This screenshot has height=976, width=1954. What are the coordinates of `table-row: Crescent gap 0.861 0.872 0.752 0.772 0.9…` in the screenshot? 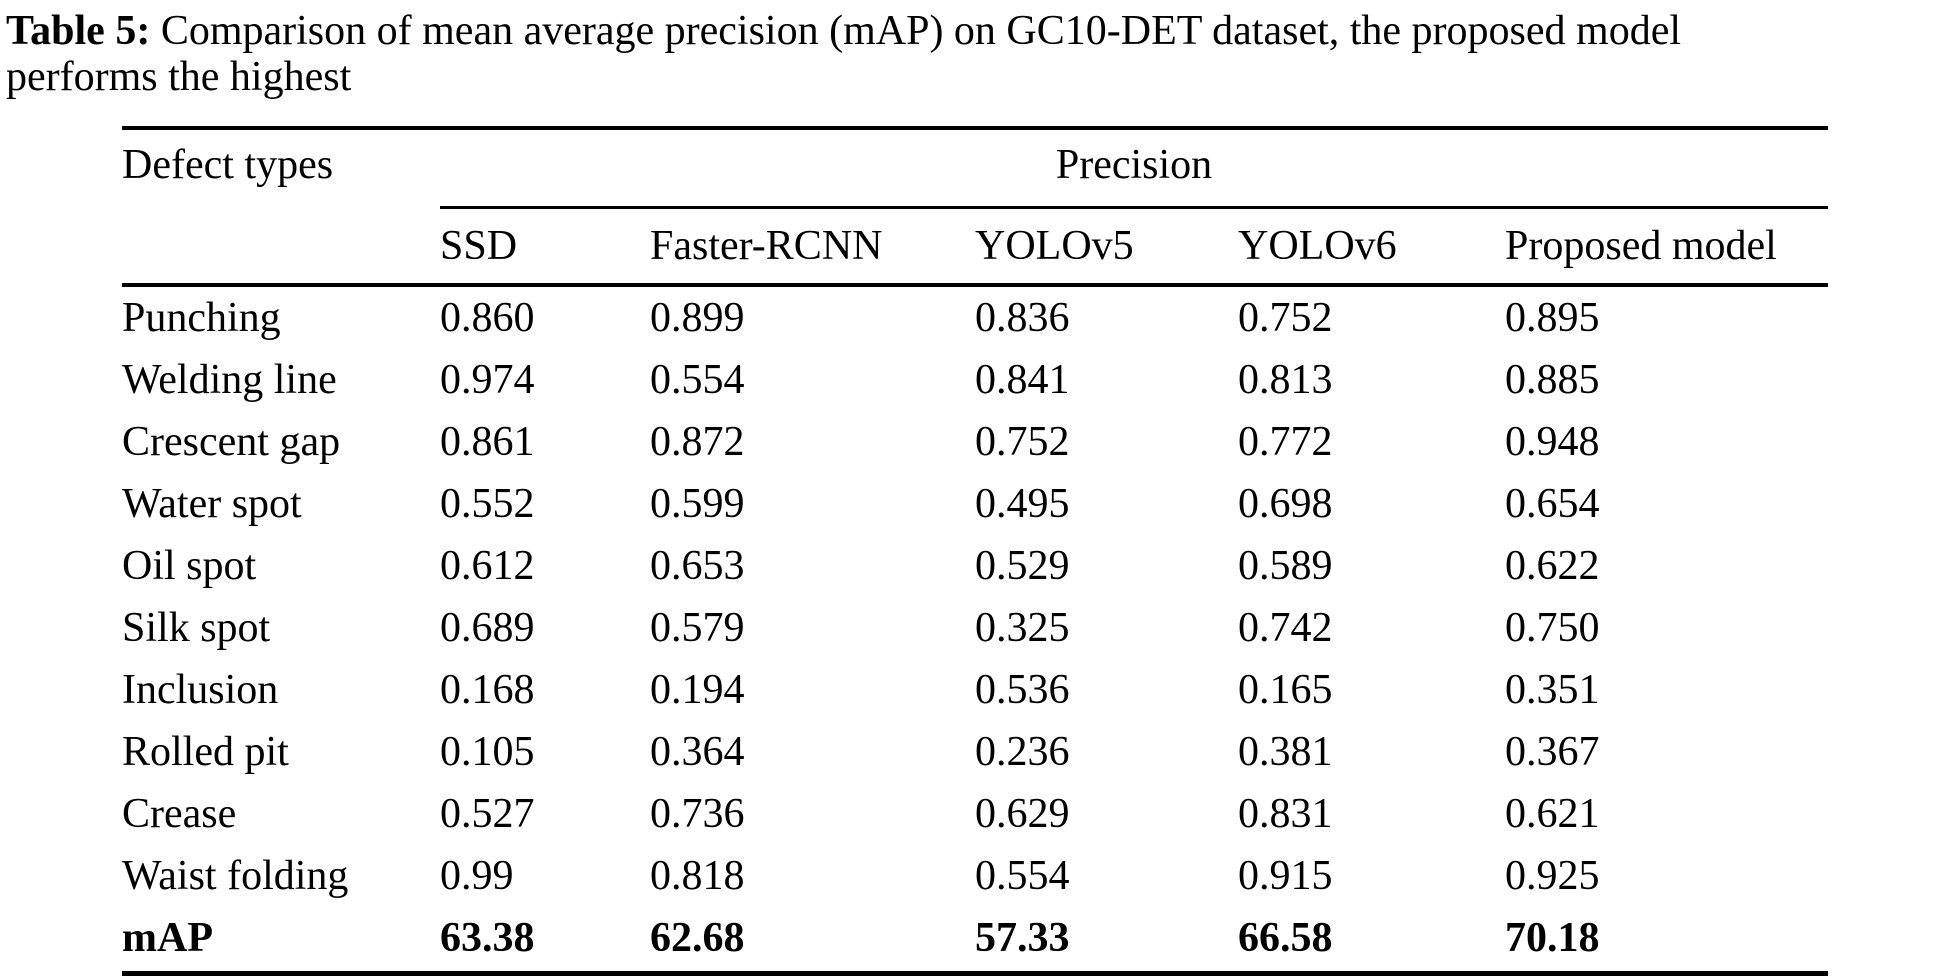 It's located at (975, 442).